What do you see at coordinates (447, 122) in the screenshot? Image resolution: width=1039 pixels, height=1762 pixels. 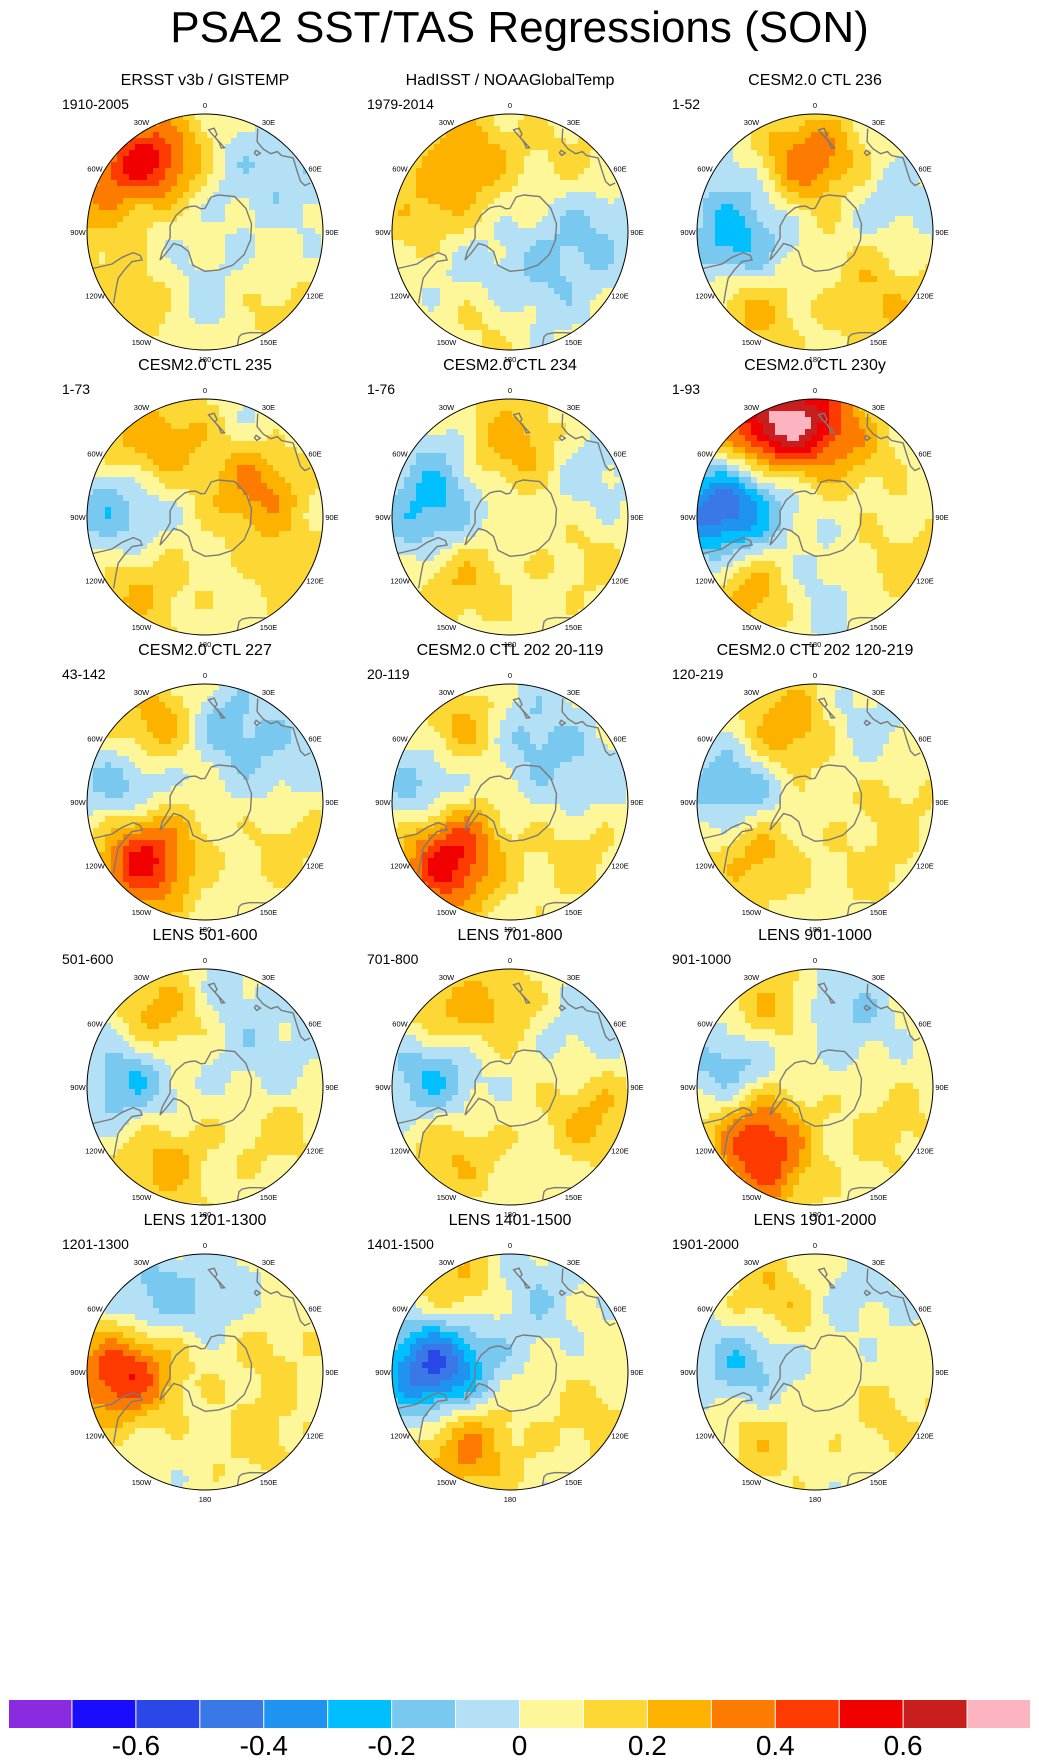 I see `longitude-label: 30W` at bounding box center [447, 122].